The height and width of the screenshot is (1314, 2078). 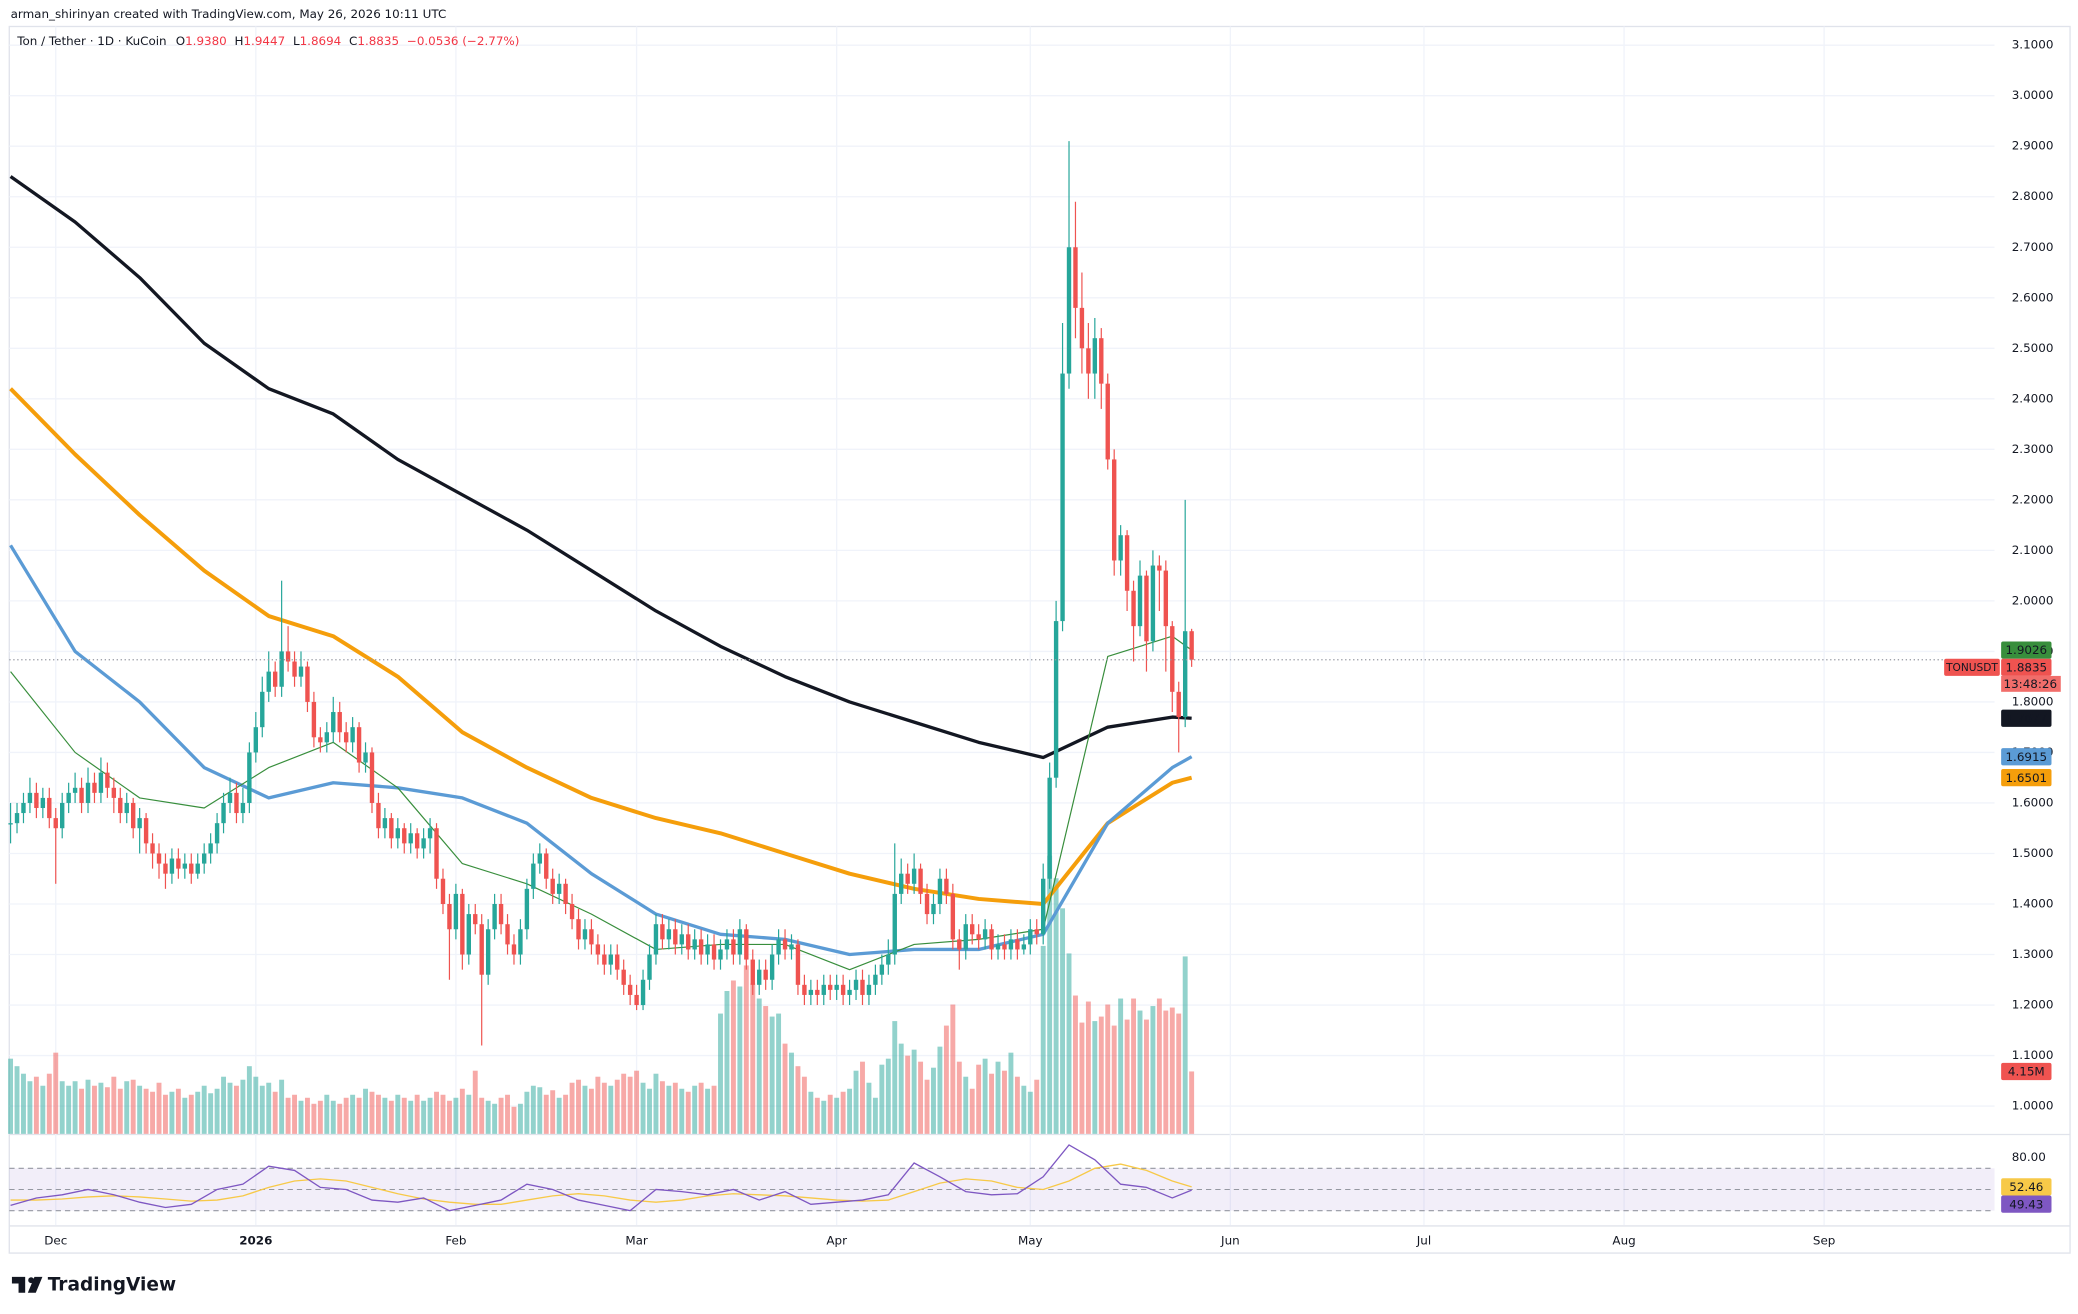 I want to click on last-price-label-box, so click(x=2026, y=667).